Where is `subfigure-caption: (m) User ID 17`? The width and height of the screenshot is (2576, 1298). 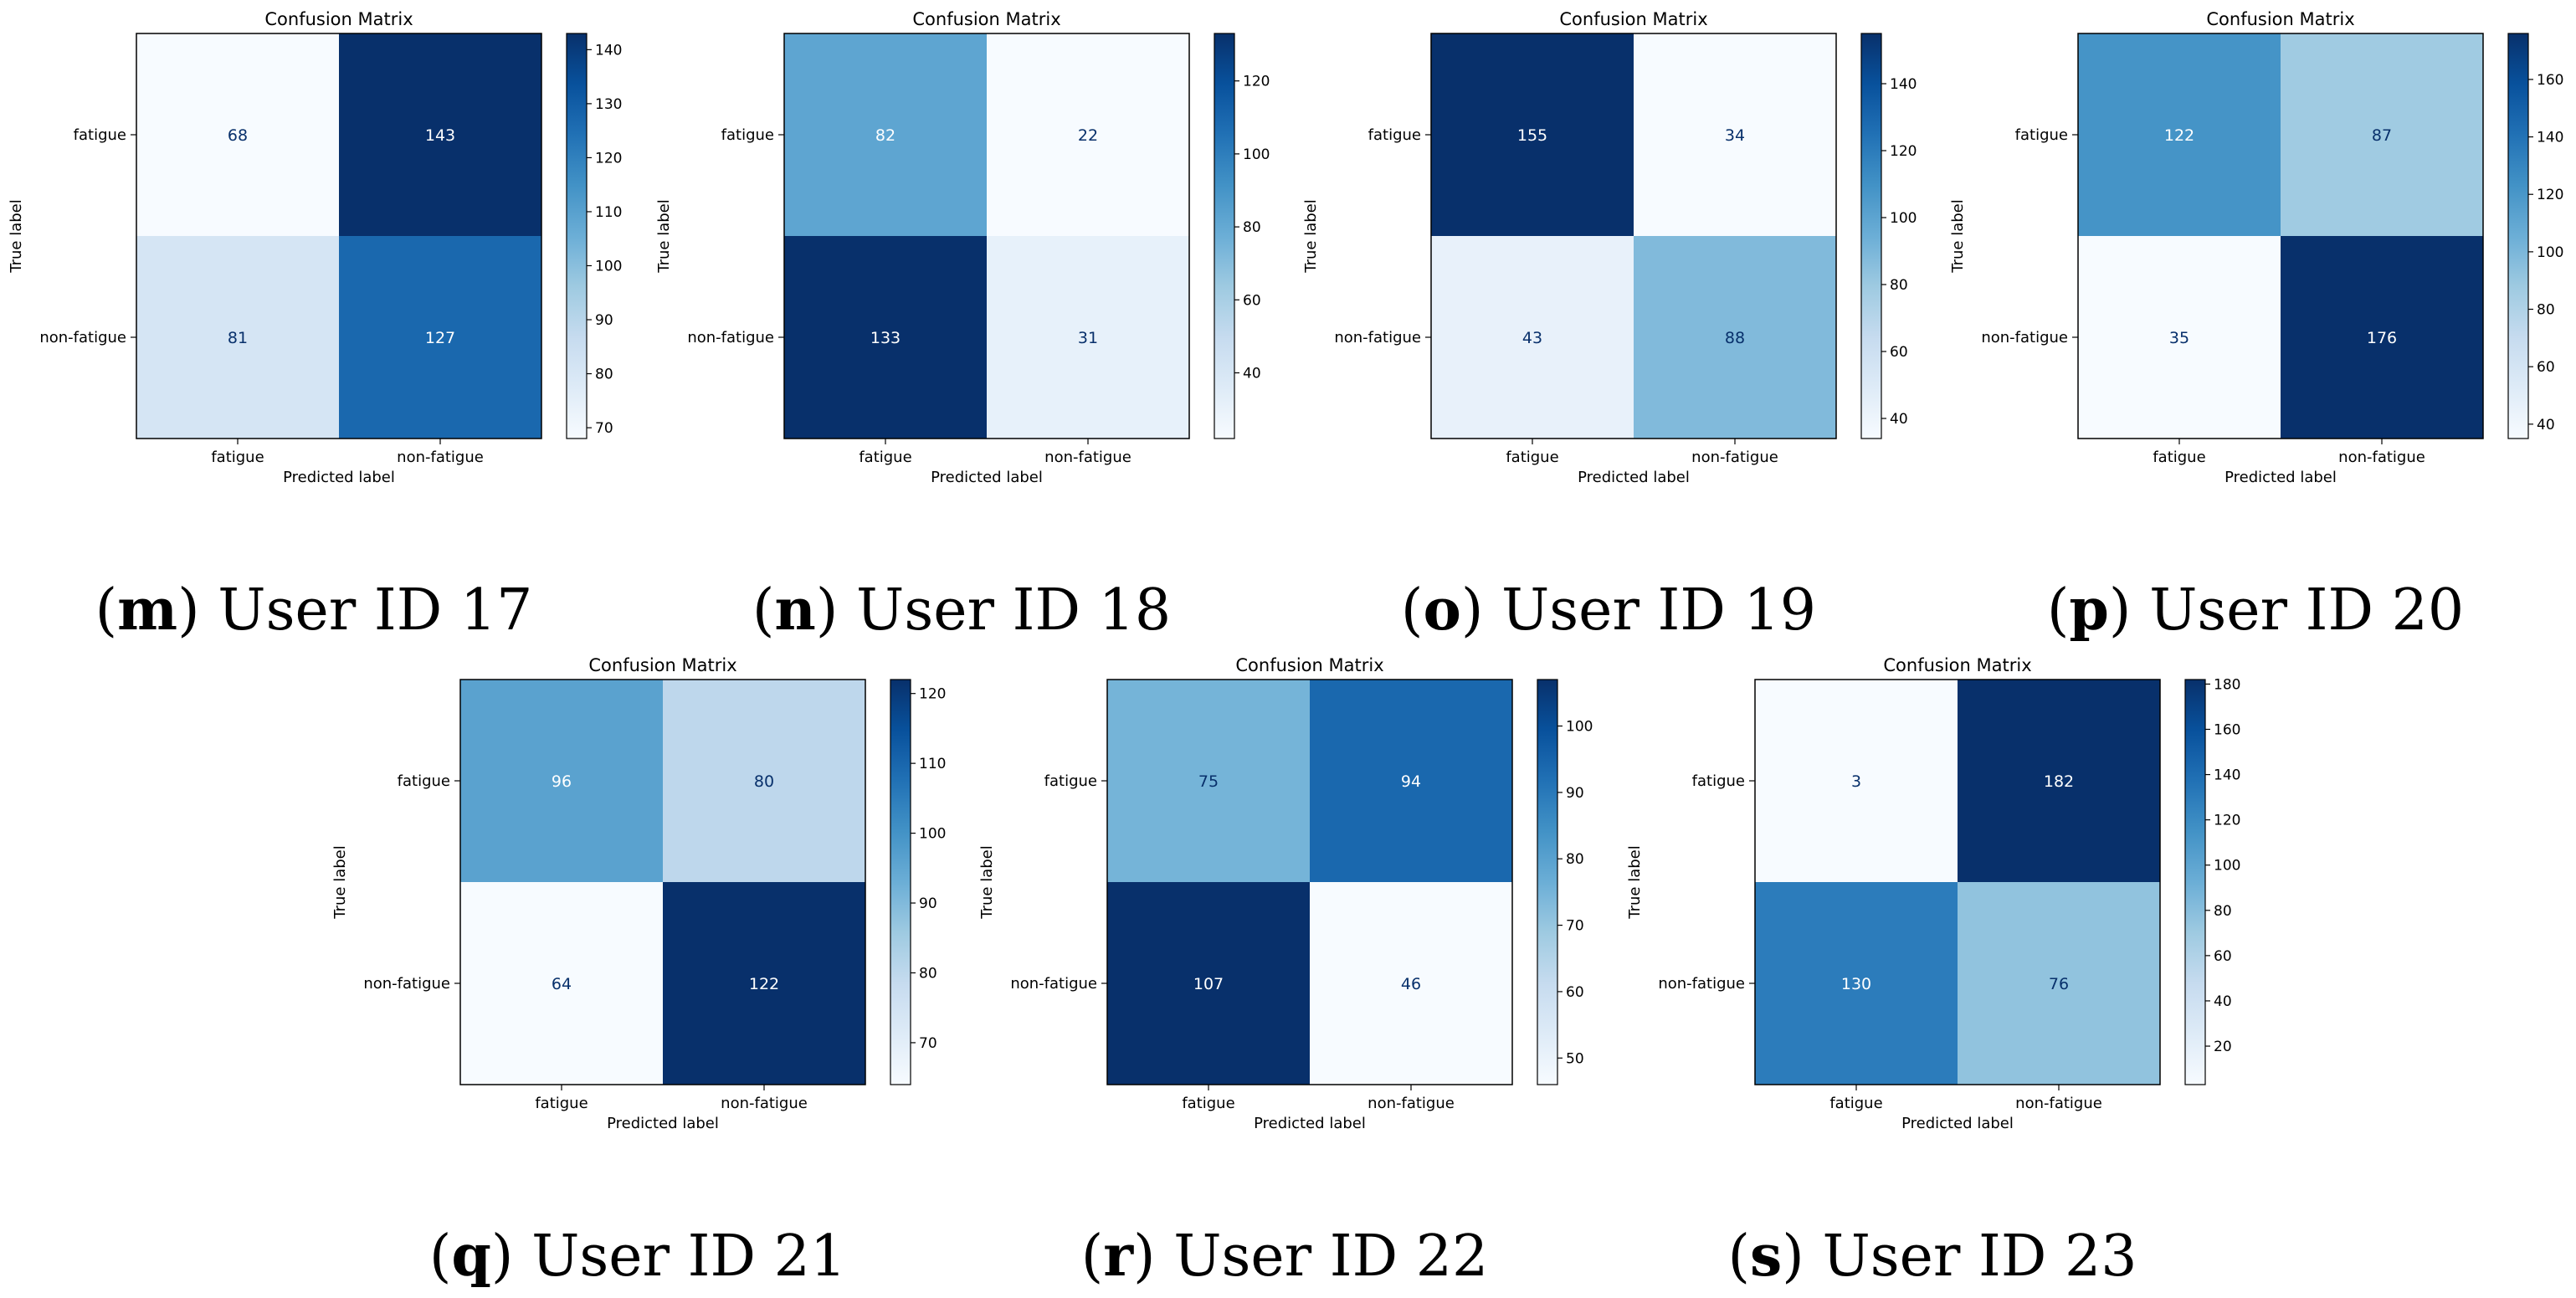
subfigure-caption: (m) User ID 17 is located at coordinates (314, 610).